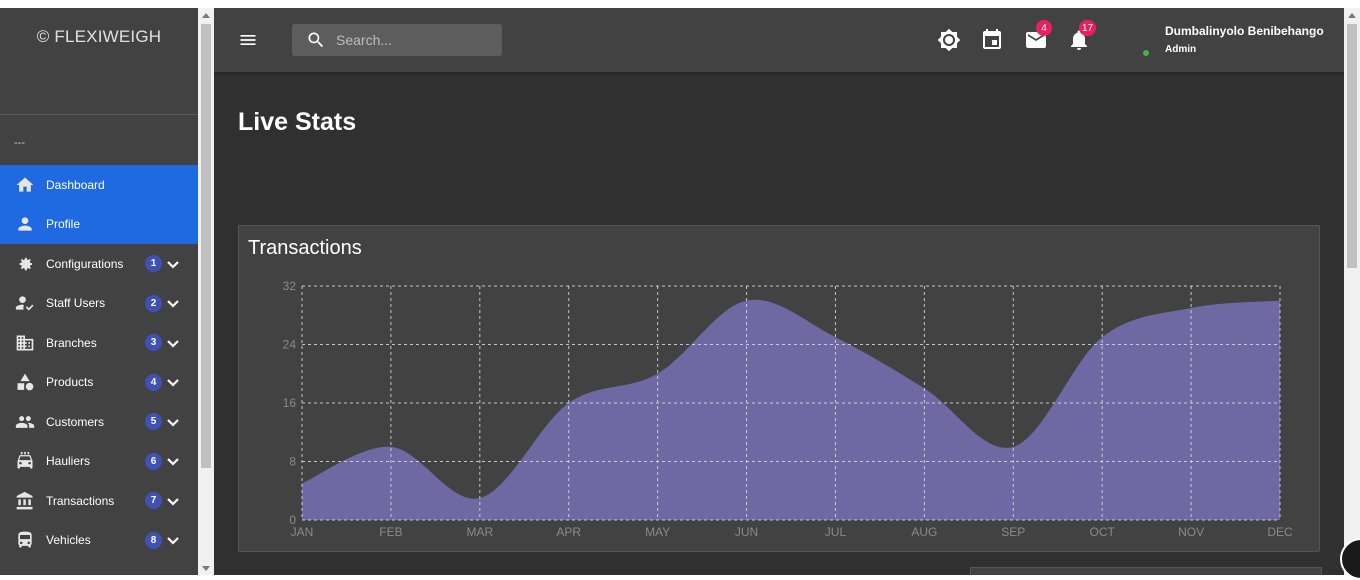  I want to click on sidebar-item-products: Products 4, so click(99, 383).